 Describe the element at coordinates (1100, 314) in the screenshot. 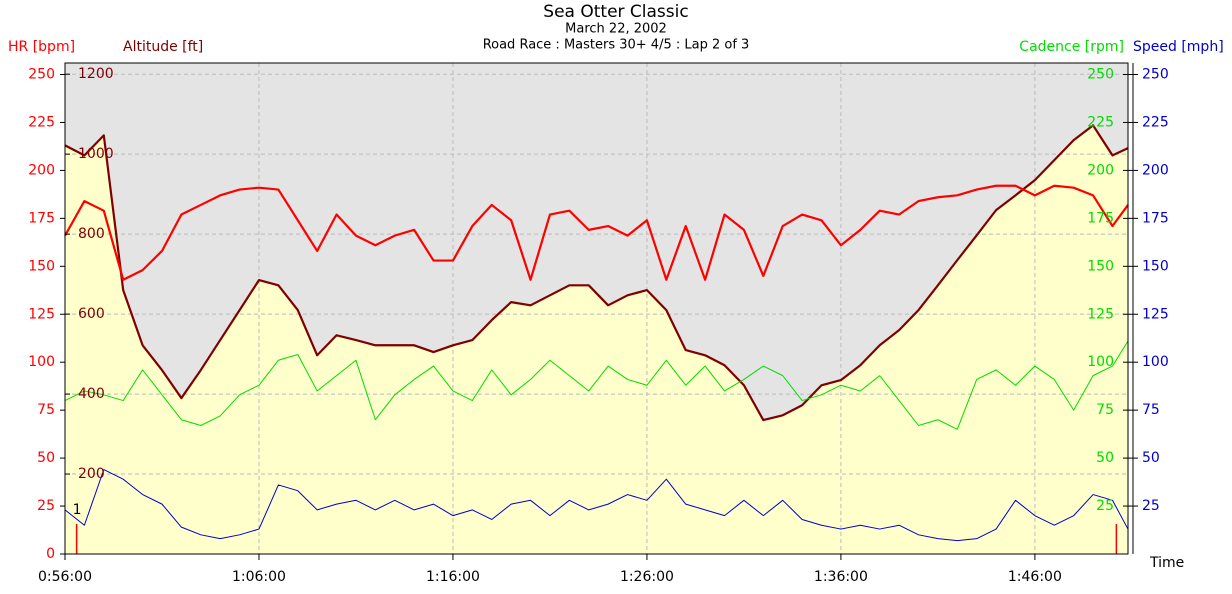

I see `y3-tick-label: 125` at that location.